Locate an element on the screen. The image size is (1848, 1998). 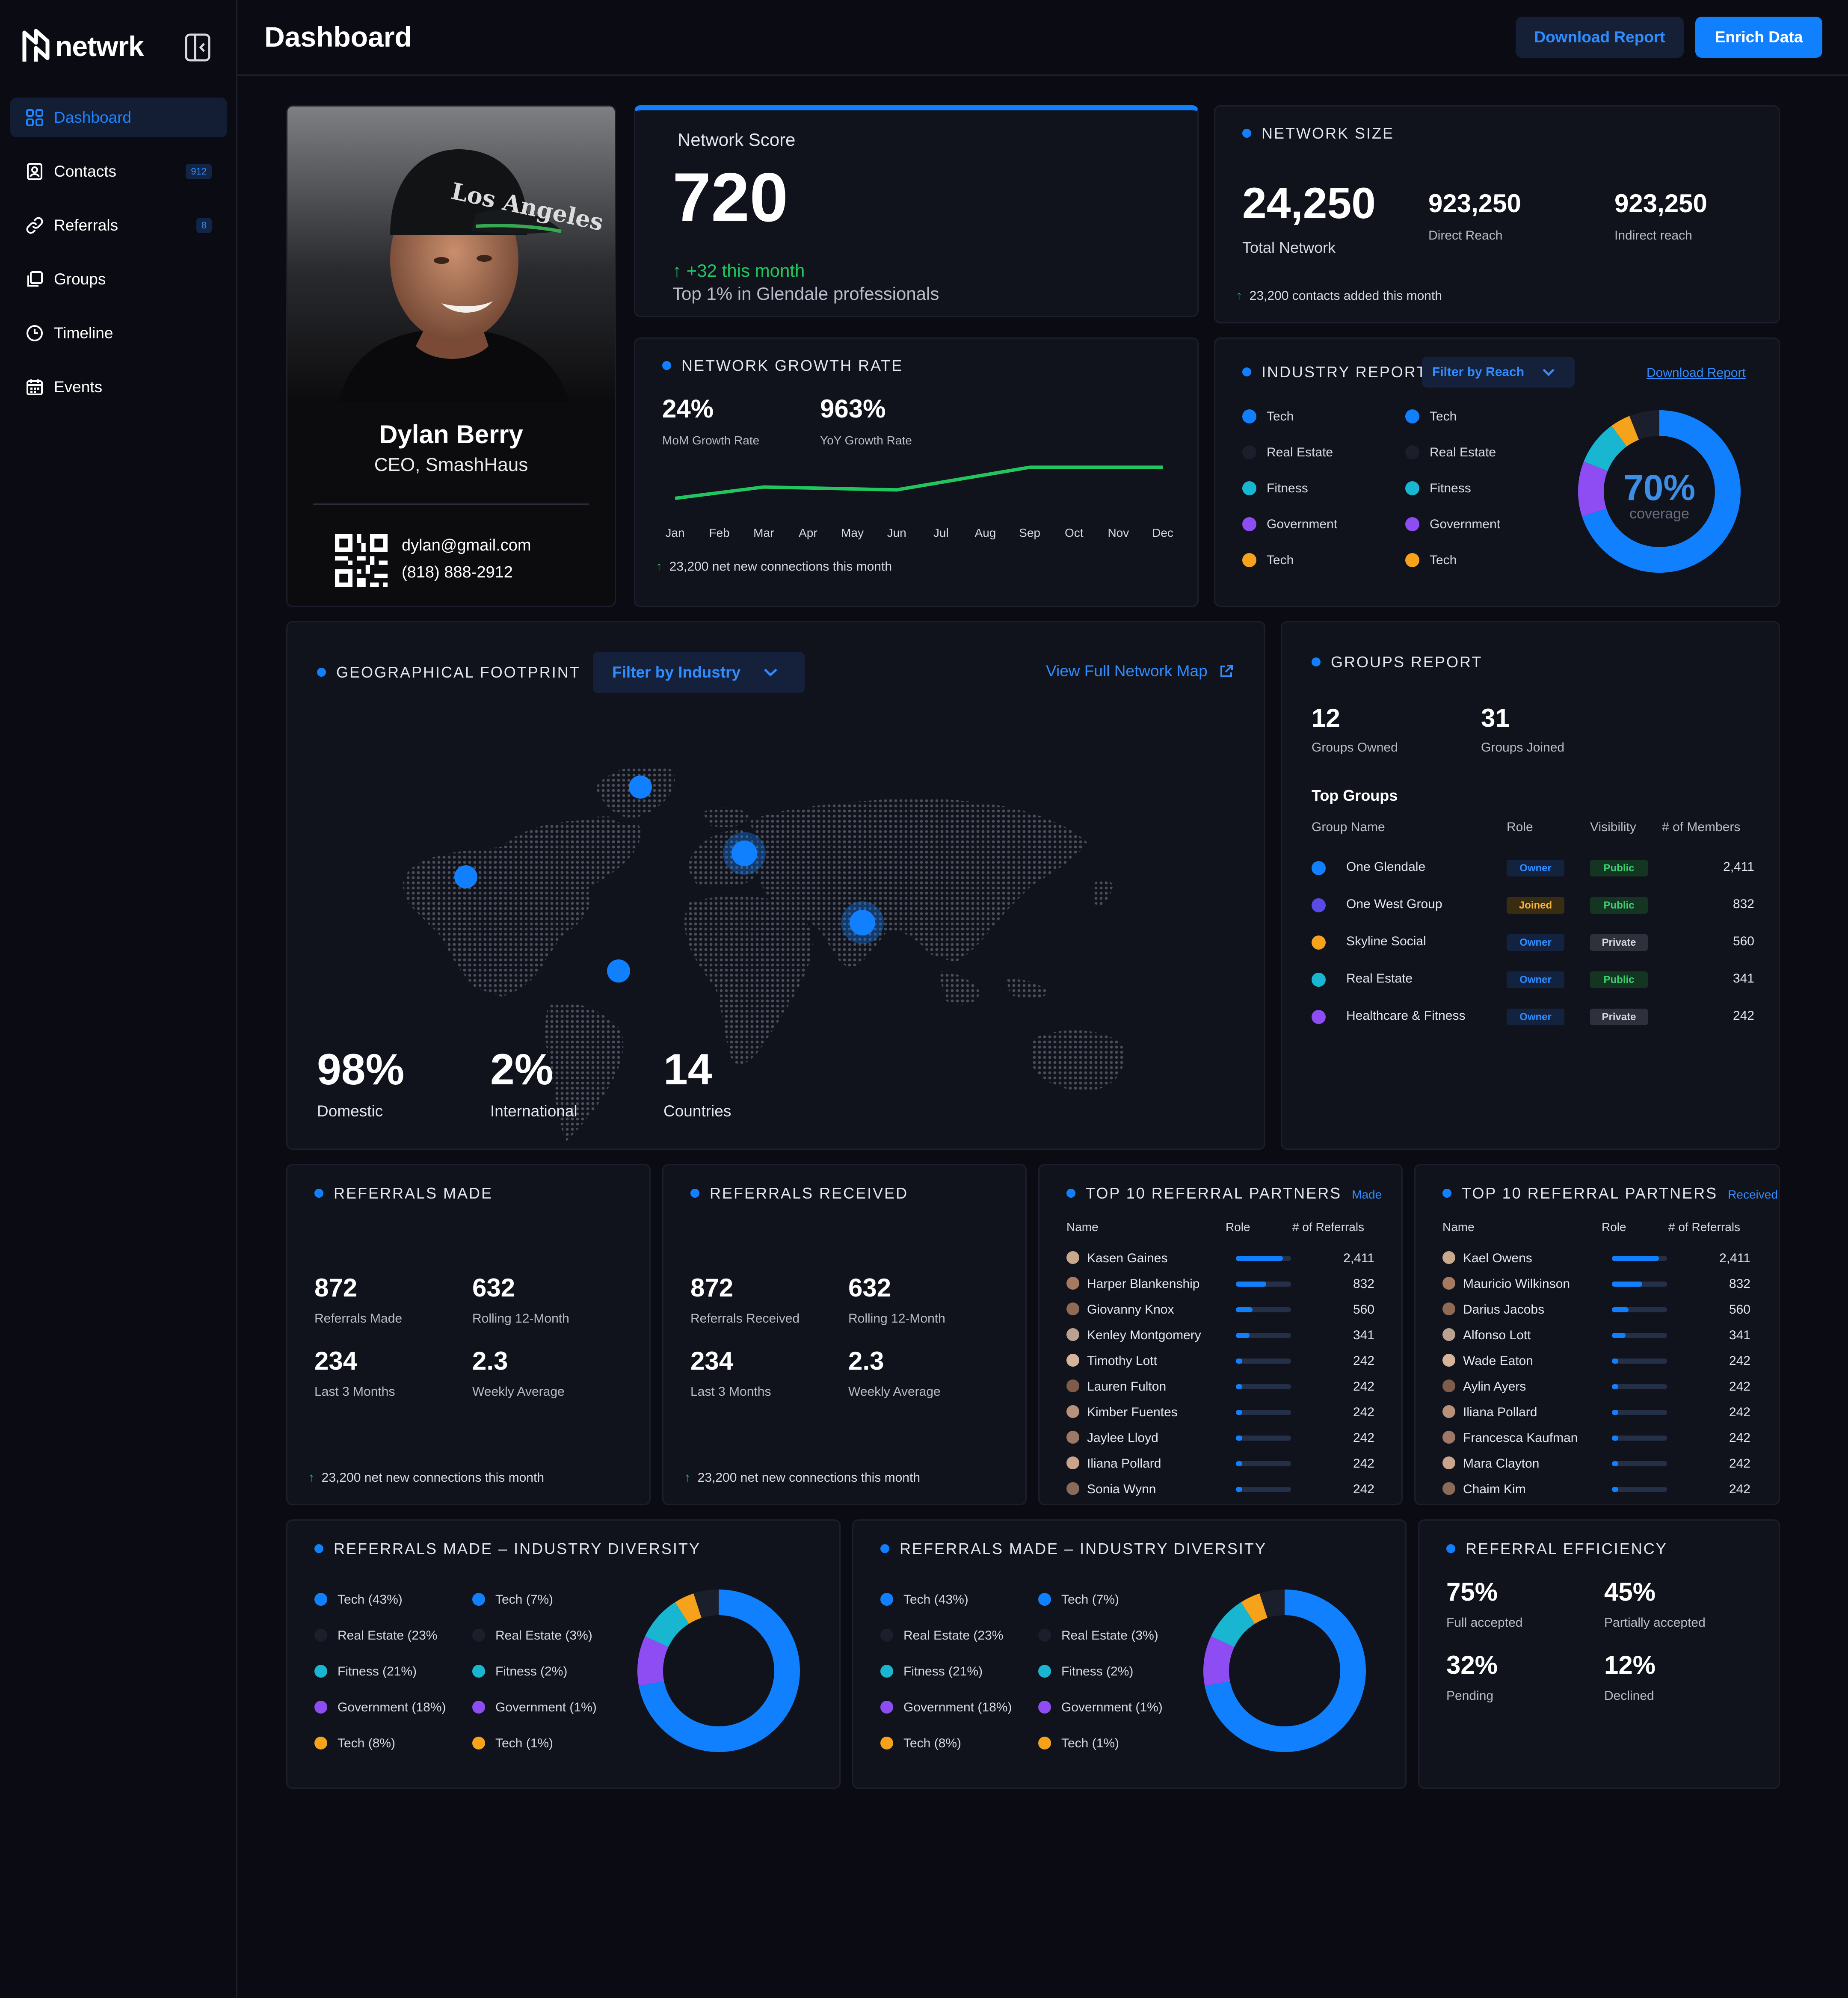
list-item: Timothy Lott 242 is located at coordinates (1220, 1361).